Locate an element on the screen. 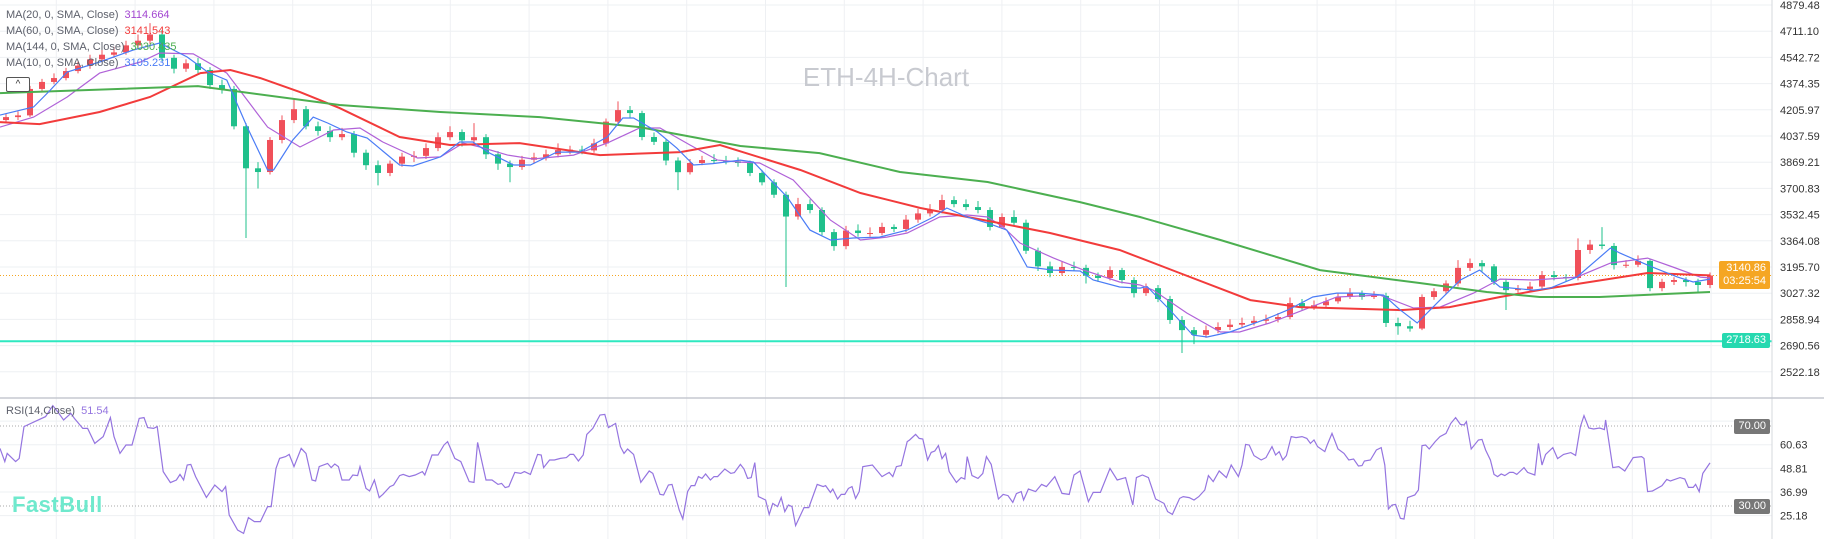 The width and height of the screenshot is (1824, 539). legend-label: MA(10, 0, SMA, Close) is located at coordinates (62, 63).